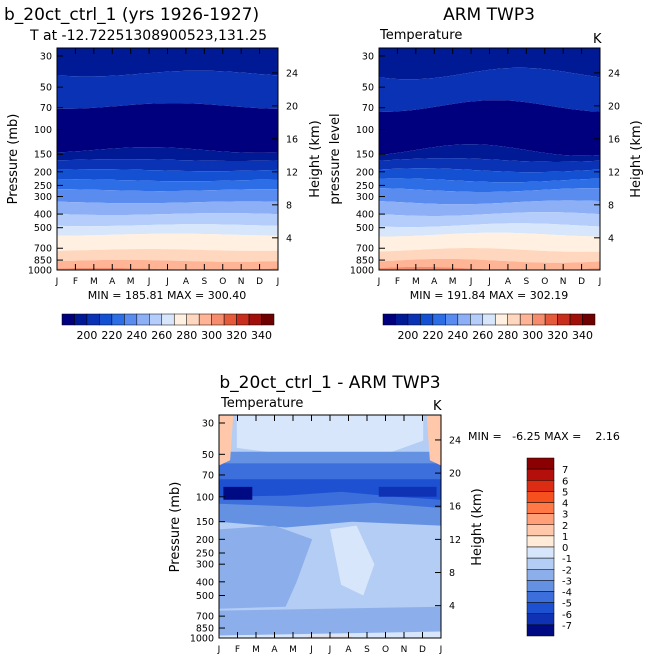  Describe the element at coordinates (567, 604) in the screenshot. I see `colorbar-label: -5` at that location.